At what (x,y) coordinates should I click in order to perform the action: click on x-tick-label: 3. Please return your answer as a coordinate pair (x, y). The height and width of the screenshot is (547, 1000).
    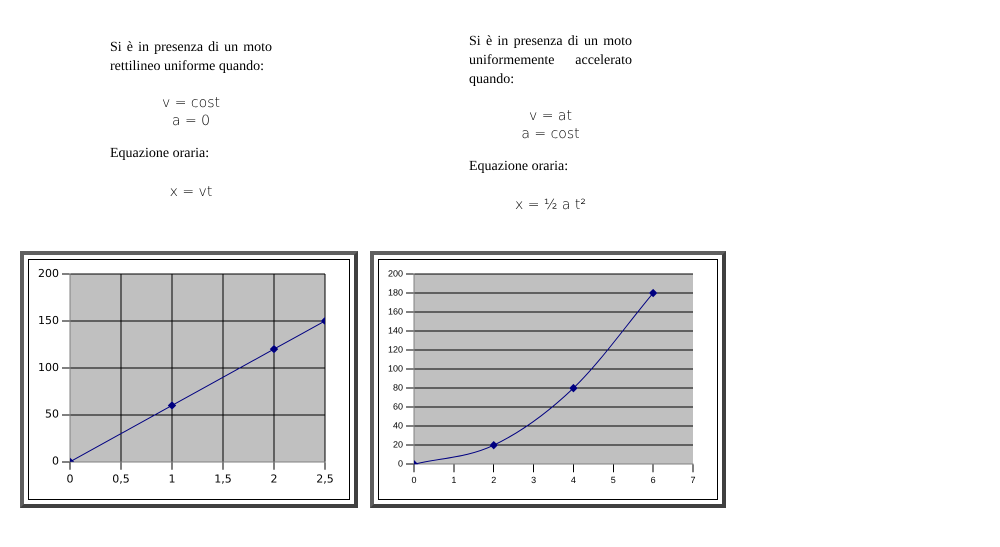
    Looking at the image, I should click on (533, 480).